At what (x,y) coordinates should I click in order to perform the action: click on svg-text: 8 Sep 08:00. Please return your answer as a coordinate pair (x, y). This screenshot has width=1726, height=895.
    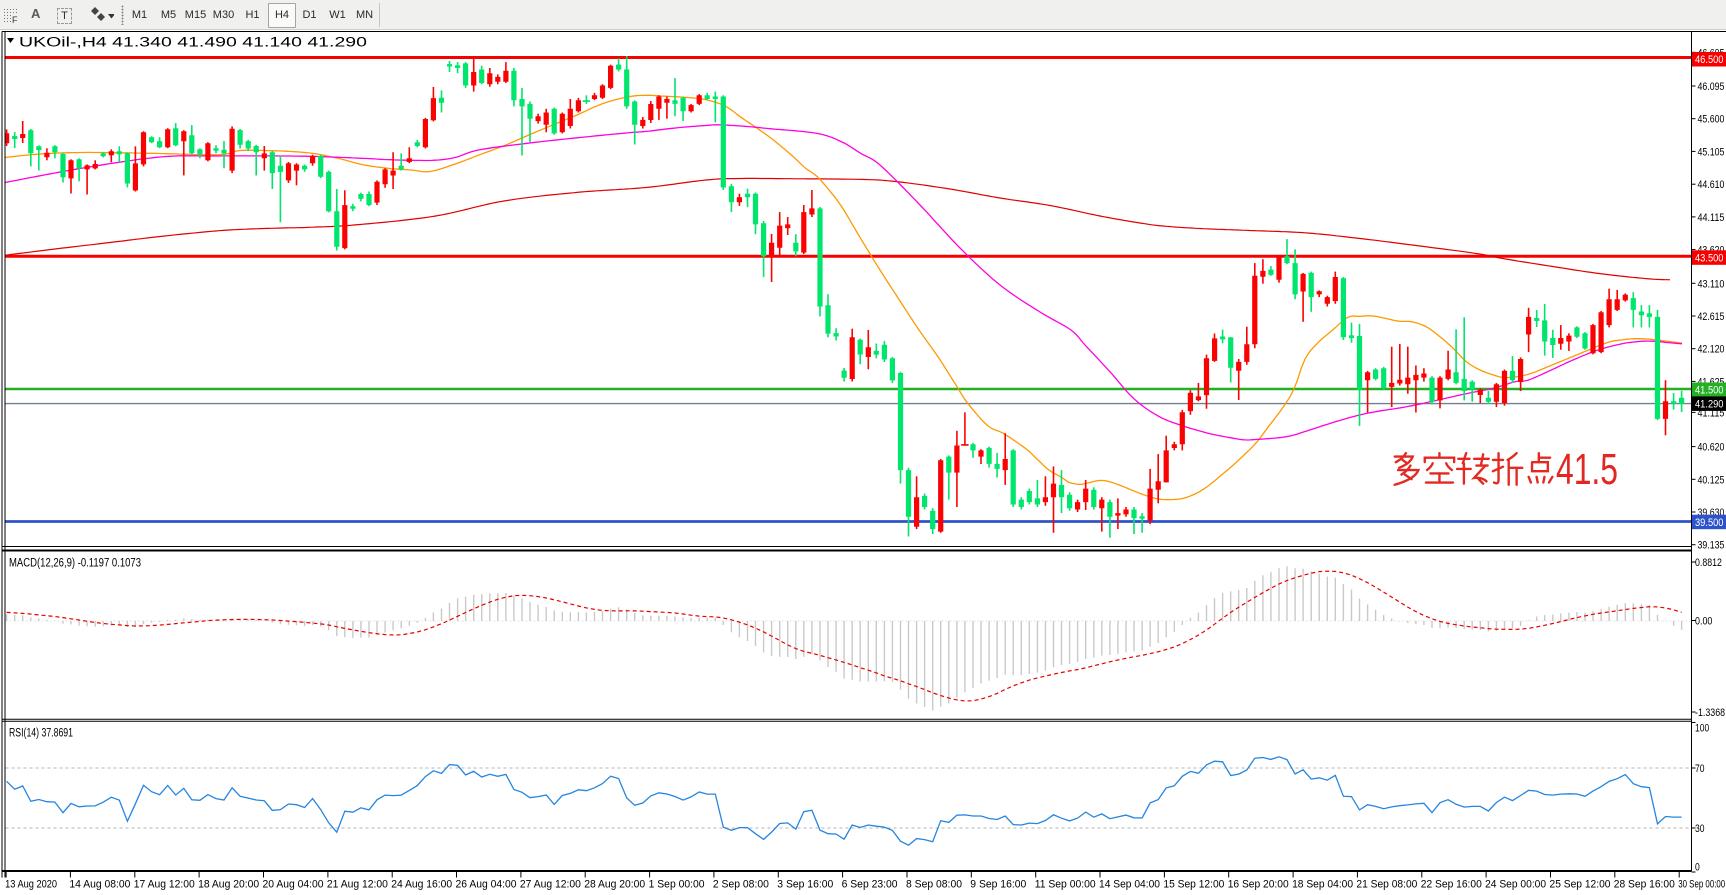
    Looking at the image, I should click on (934, 885).